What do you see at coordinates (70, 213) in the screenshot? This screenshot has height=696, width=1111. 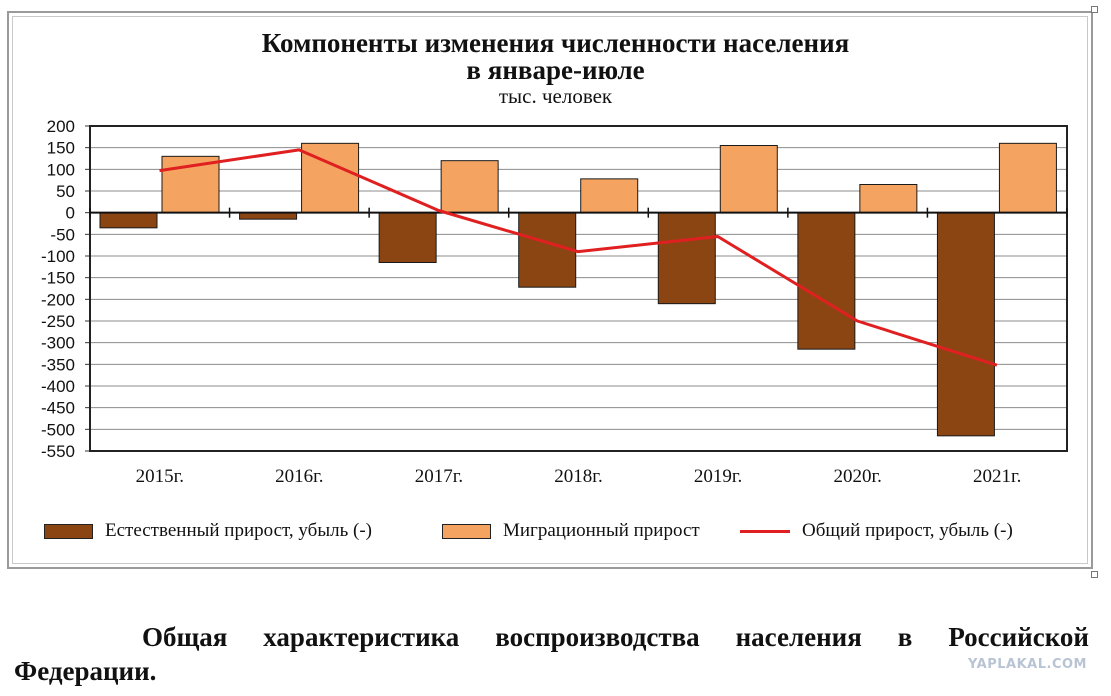 I see `y-tick-label-4: 0` at bounding box center [70, 213].